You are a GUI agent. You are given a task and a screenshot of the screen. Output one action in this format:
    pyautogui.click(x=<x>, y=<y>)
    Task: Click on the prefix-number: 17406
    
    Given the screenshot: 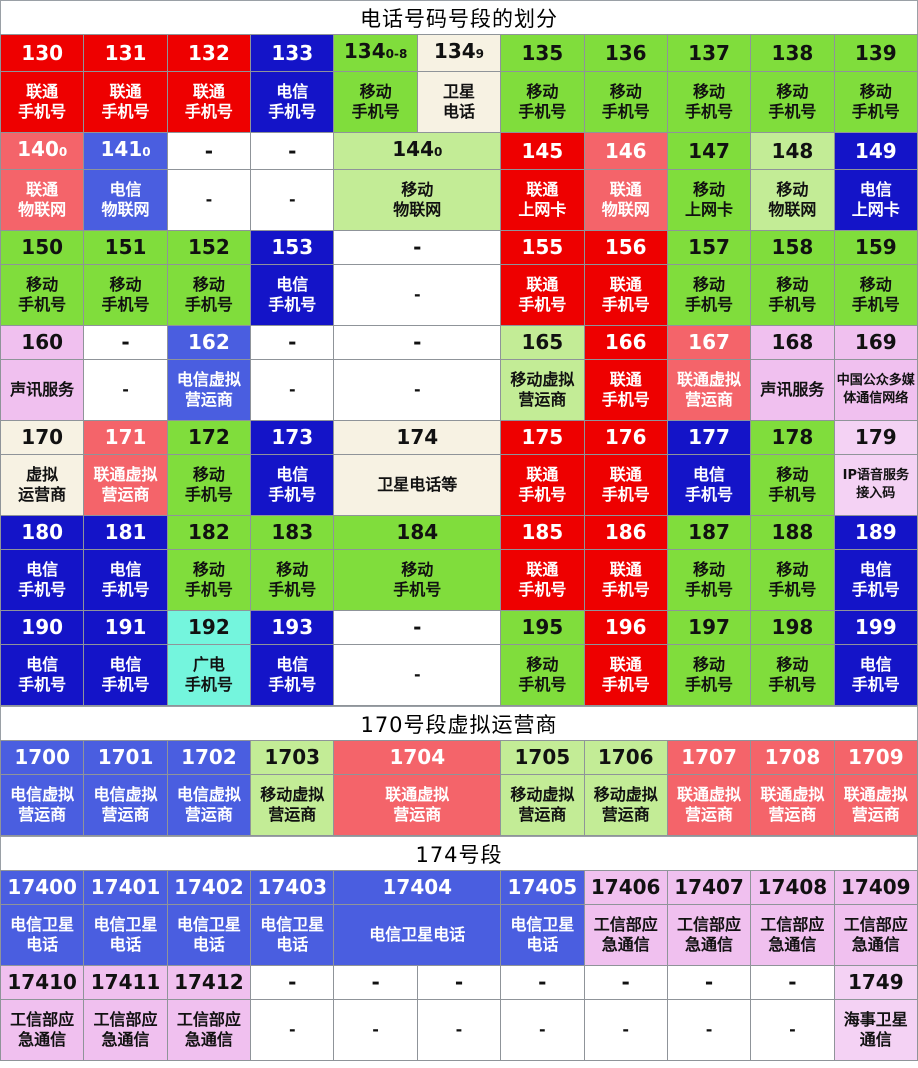 What is the action you would take?
    pyautogui.click(x=625, y=887)
    